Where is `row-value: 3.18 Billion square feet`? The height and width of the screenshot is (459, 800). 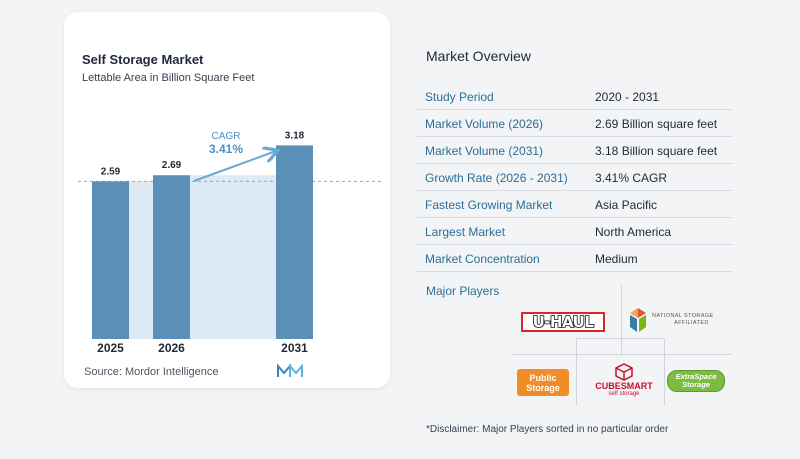 row-value: 3.18 Billion square feet is located at coordinates (656, 151).